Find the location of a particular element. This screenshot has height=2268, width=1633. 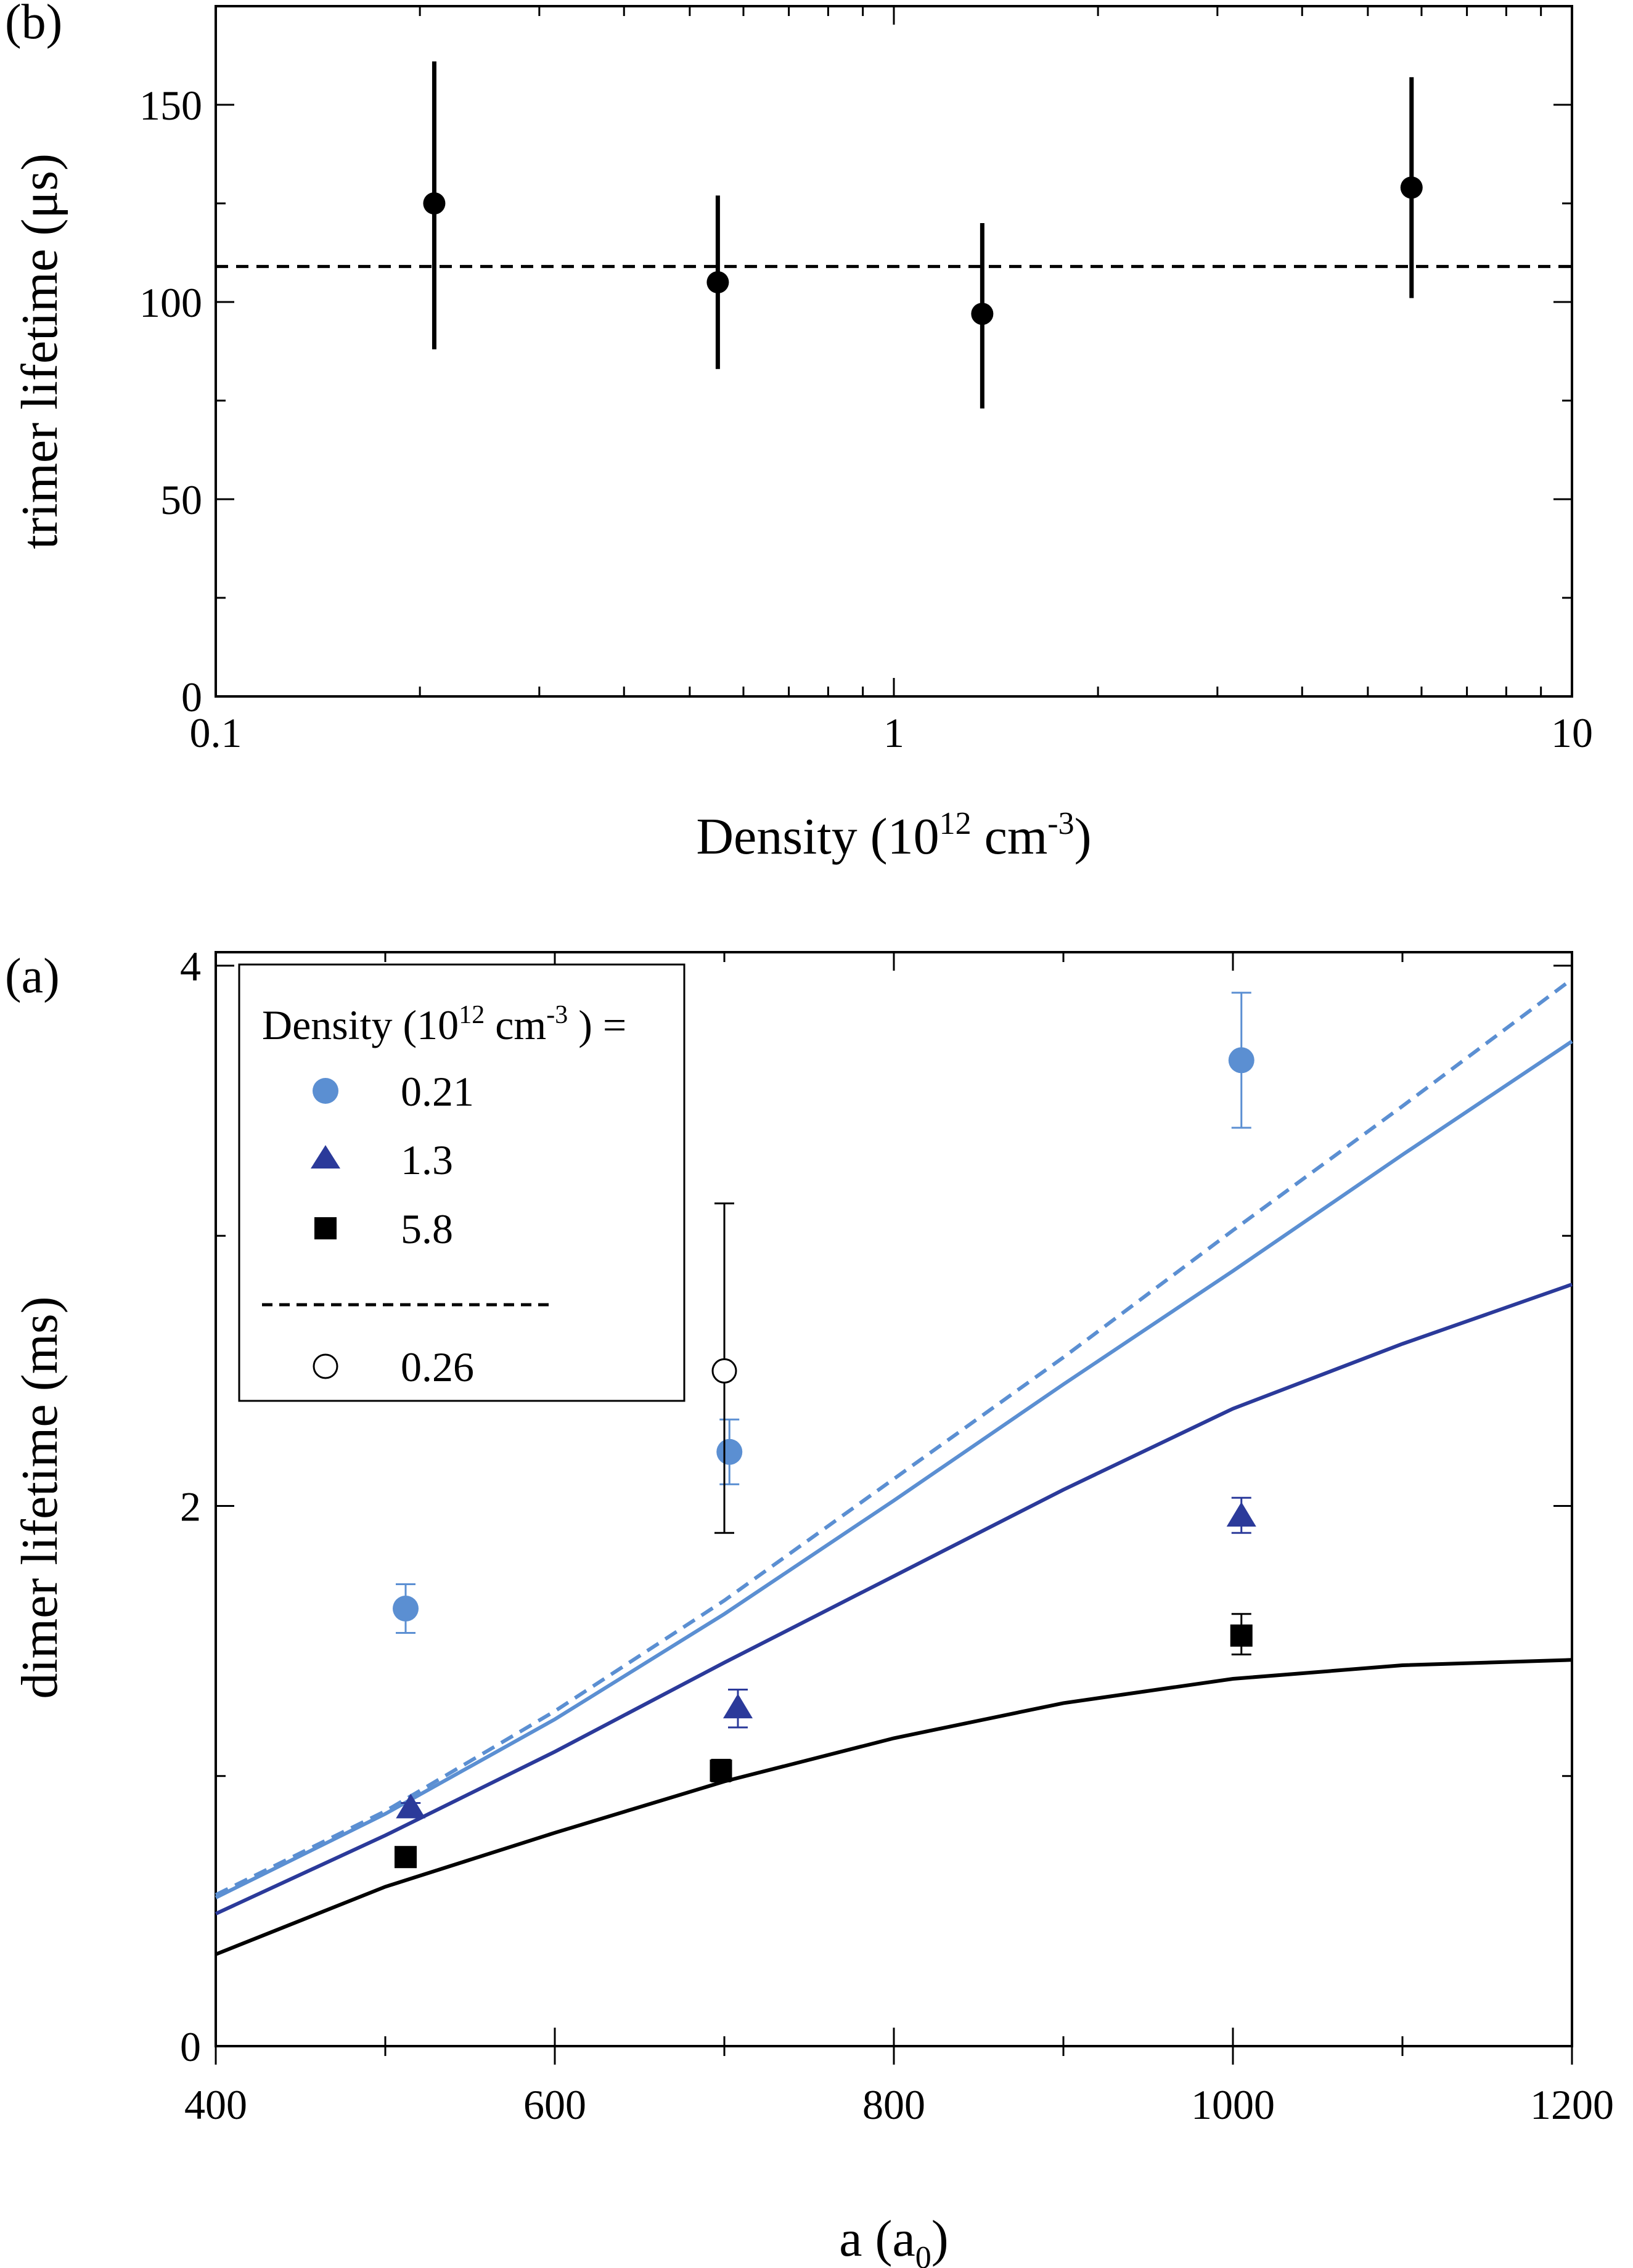

panel-a-x-axis-title: a (a0) is located at coordinates (894, 2239).